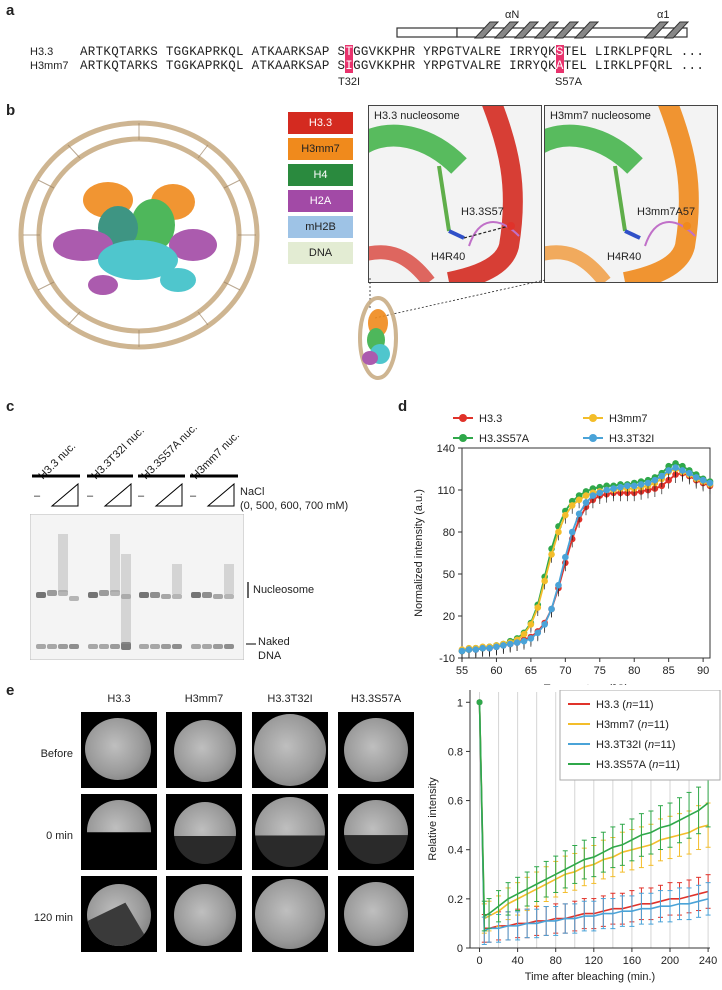 The height and width of the screenshot is (990, 722). What do you see at coordinates (349, 66) in the screenshot?
I see `seq2-mut32: I` at bounding box center [349, 66].